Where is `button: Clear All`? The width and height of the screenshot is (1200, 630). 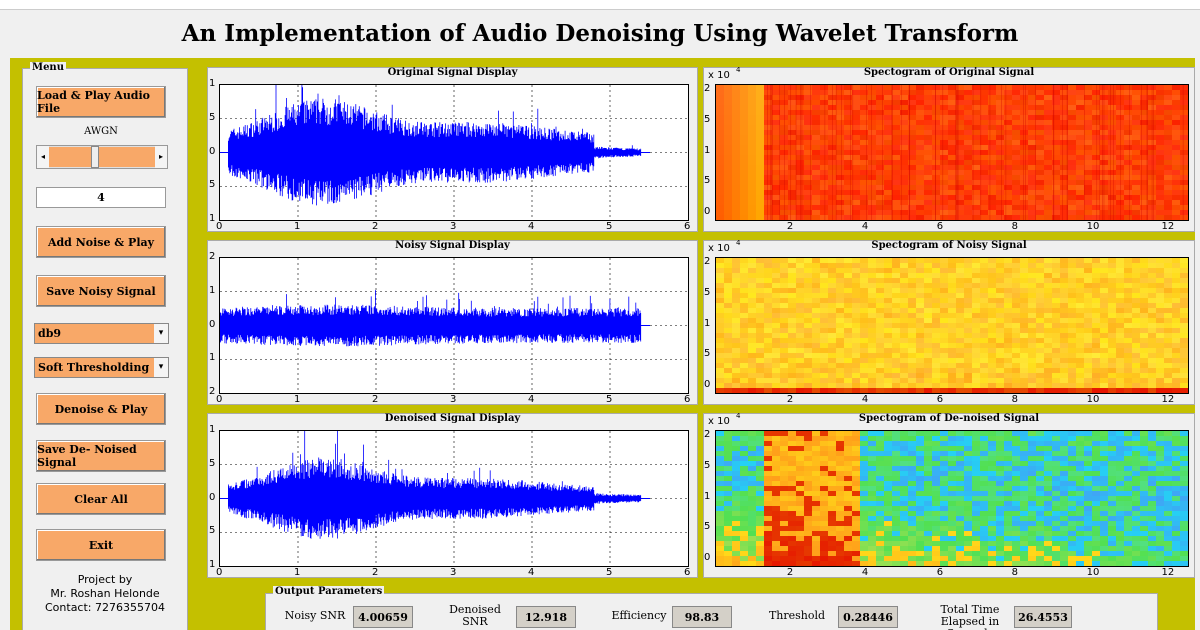
button: Clear All is located at coordinates (101, 499).